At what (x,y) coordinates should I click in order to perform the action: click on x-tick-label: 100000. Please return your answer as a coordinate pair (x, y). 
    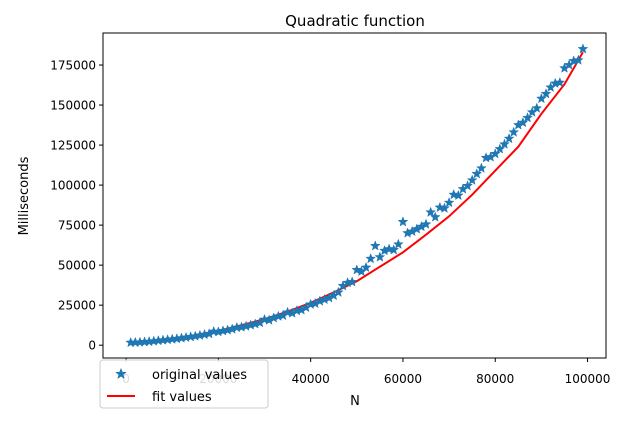
    Looking at the image, I should click on (588, 379).